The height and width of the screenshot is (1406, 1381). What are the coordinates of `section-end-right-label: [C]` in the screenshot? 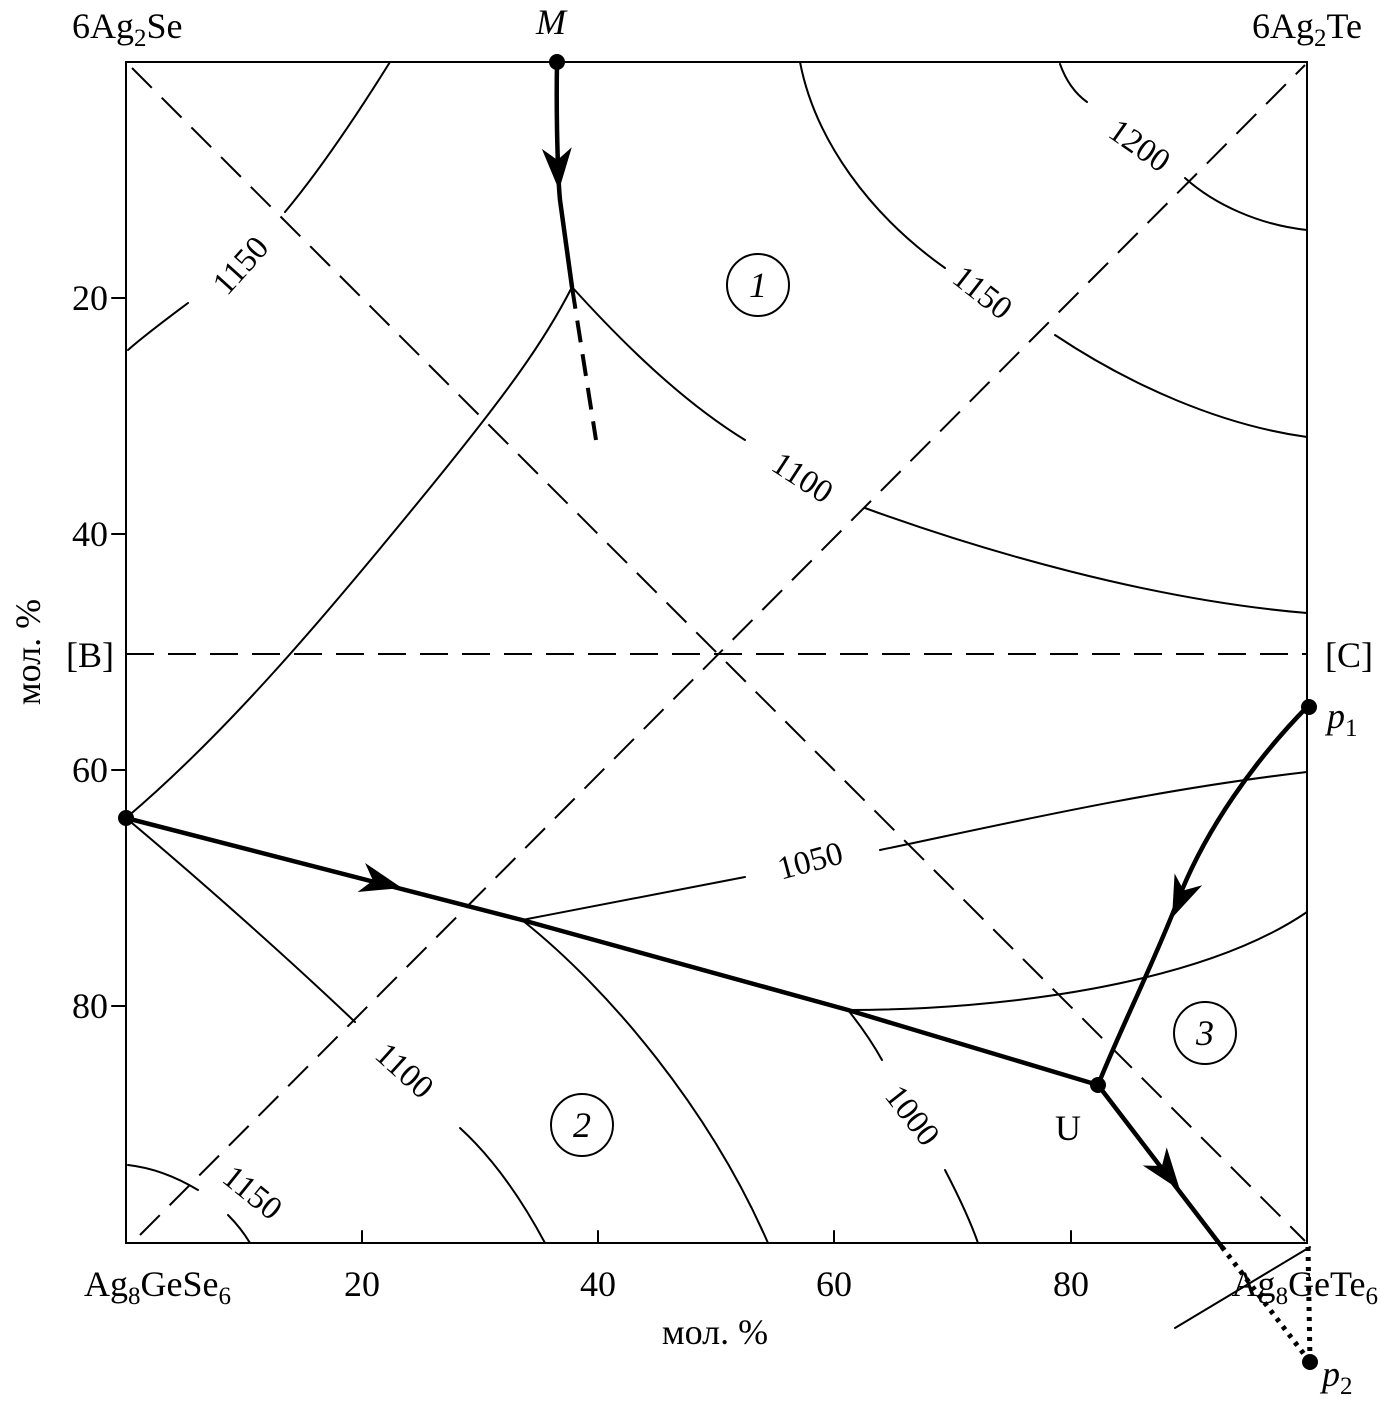 It's located at (1349, 655).